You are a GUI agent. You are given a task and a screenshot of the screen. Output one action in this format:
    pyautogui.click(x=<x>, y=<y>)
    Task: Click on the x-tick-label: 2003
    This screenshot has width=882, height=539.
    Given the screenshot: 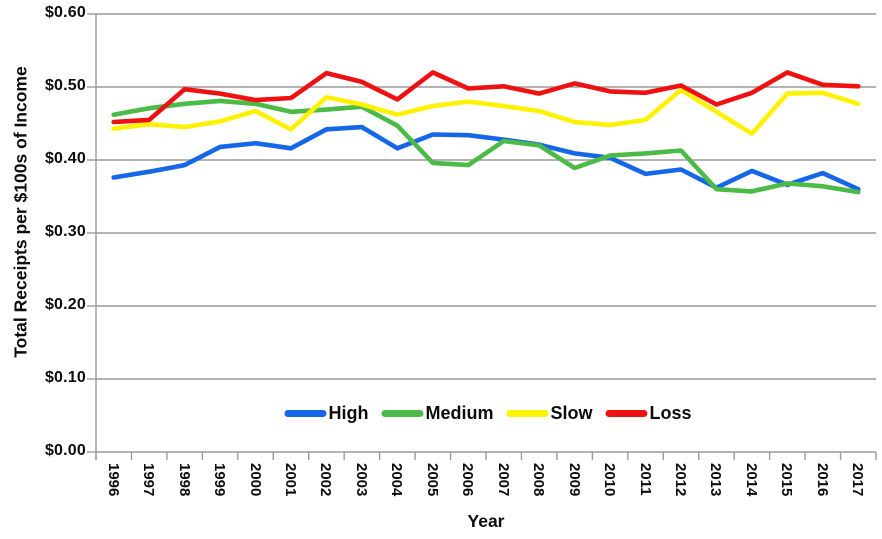 What is the action you would take?
    pyautogui.click(x=361, y=480)
    